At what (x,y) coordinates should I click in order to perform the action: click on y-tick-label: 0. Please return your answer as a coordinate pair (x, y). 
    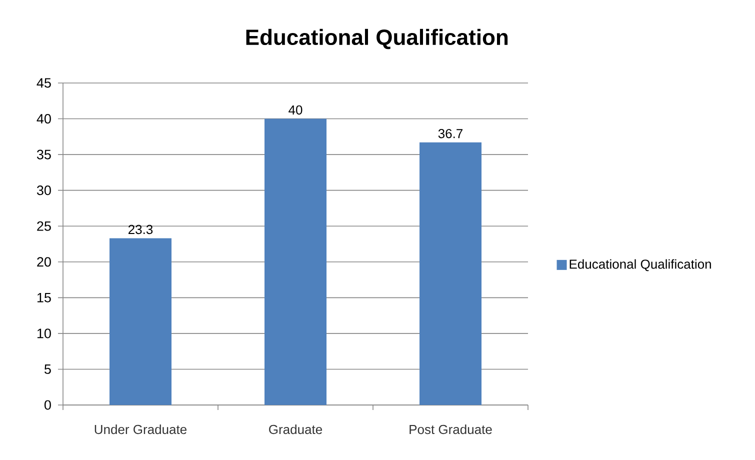
    Looking at the image, I should click on (47, 405).